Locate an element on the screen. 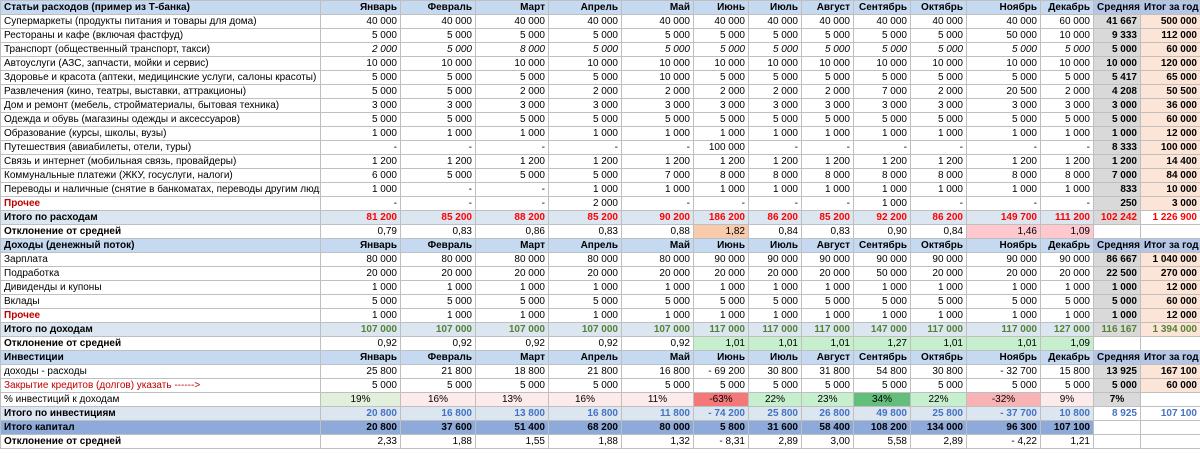 The image size is (1200, 453). cell: - is located at coordinates (585, 147).